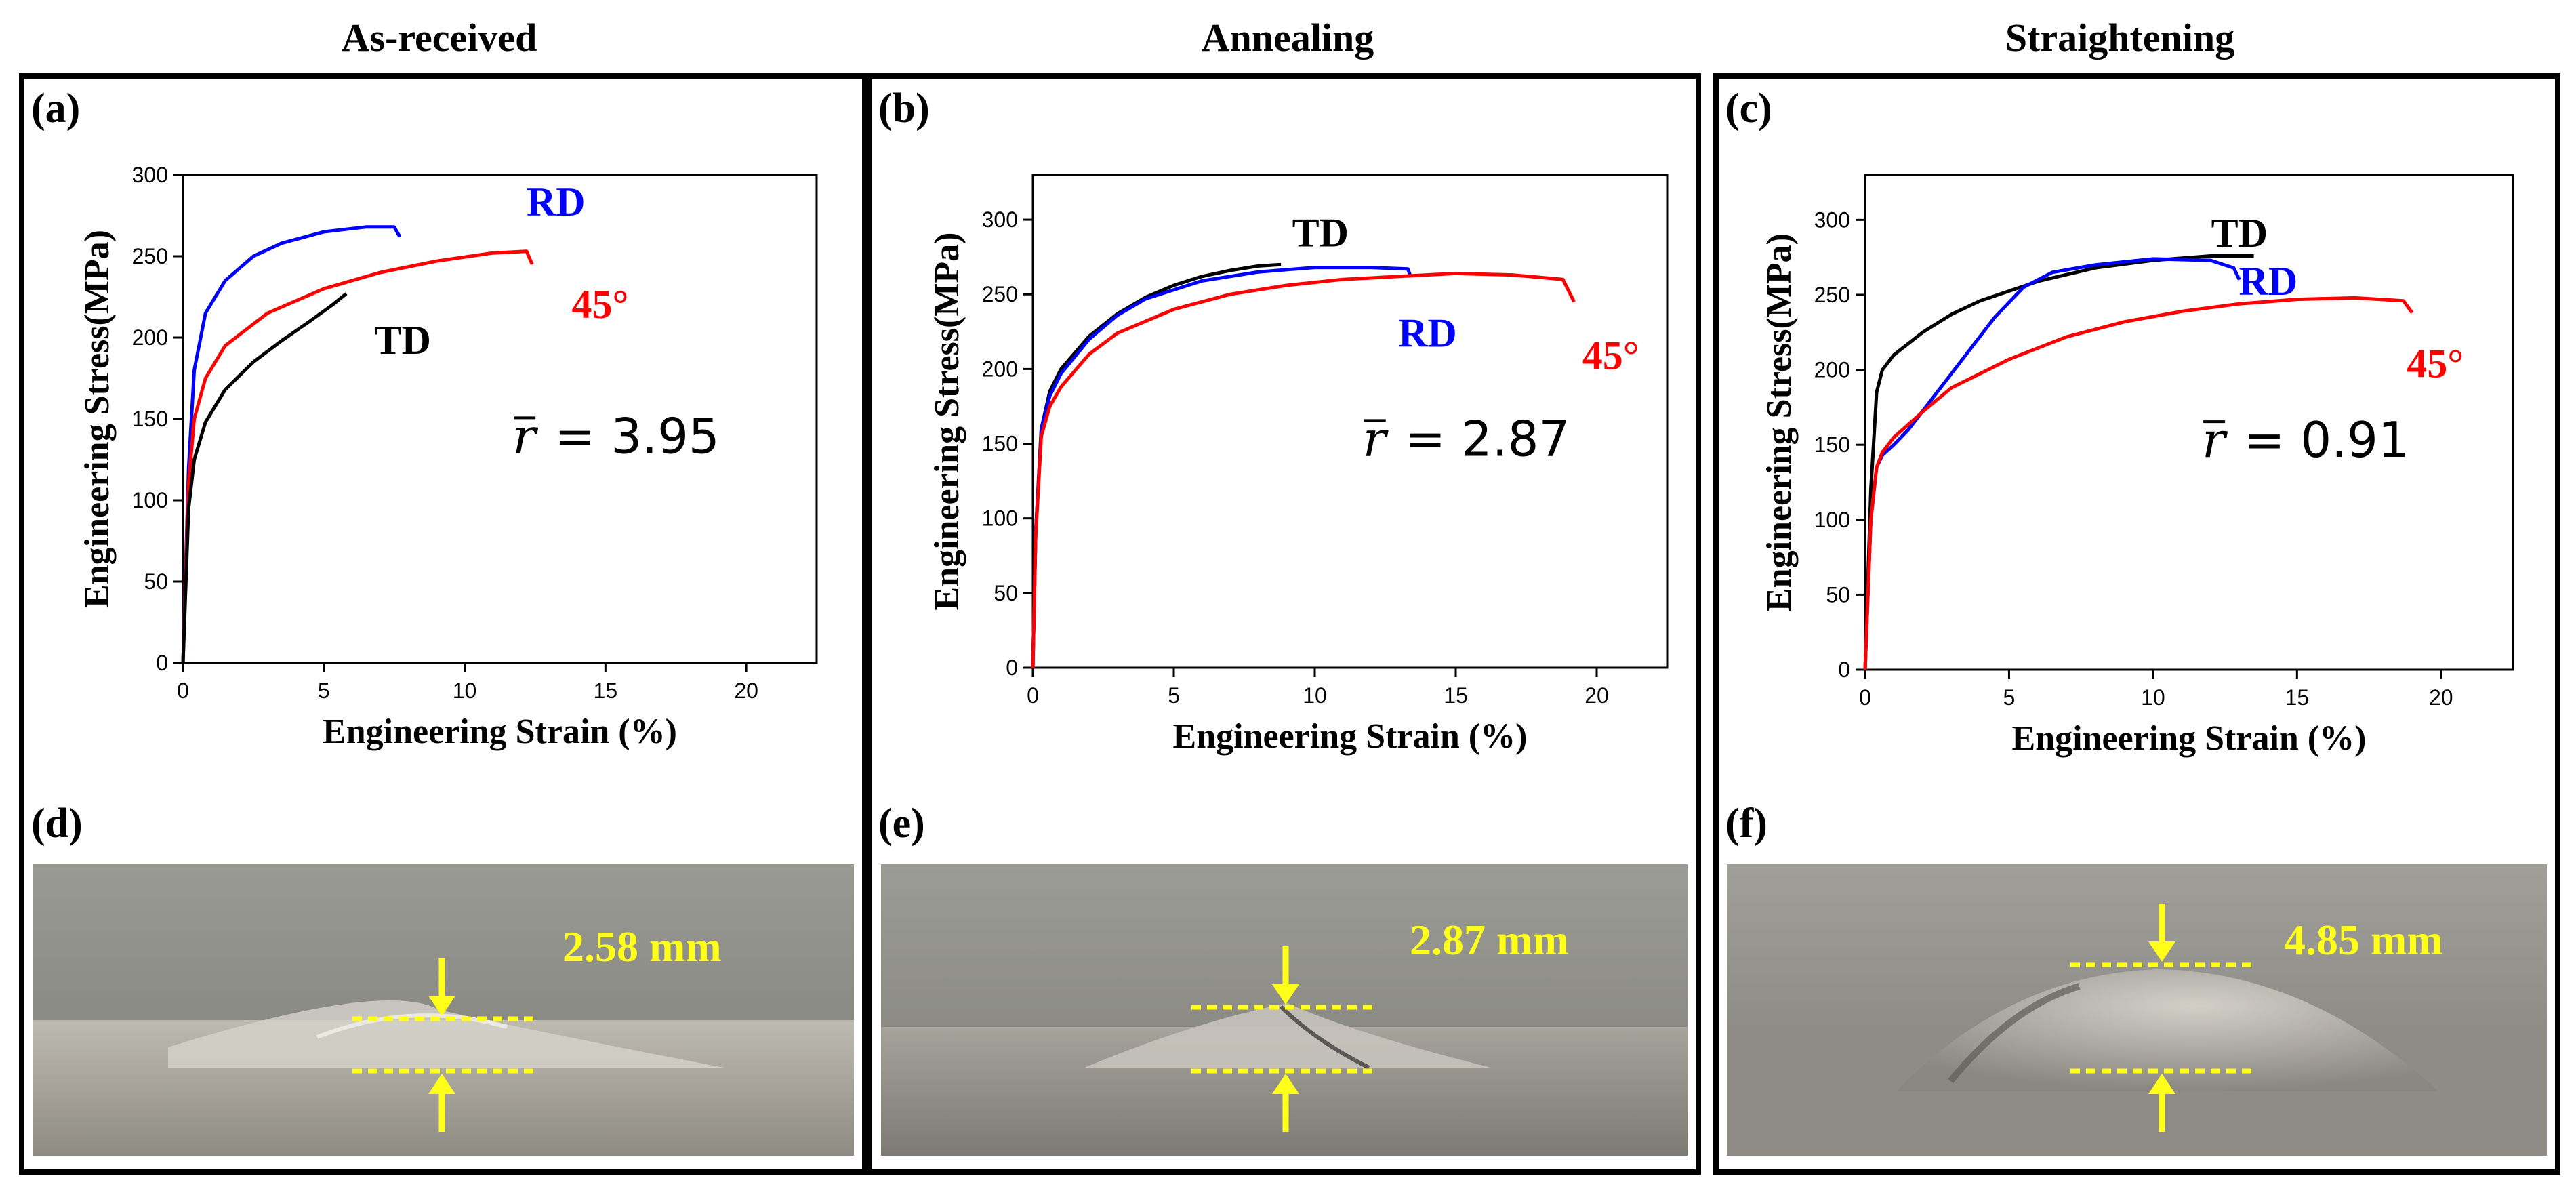 The width and height of the screenshot is (2576, 1195). I want to click on panel-label-b: (b), so click(904, 108).